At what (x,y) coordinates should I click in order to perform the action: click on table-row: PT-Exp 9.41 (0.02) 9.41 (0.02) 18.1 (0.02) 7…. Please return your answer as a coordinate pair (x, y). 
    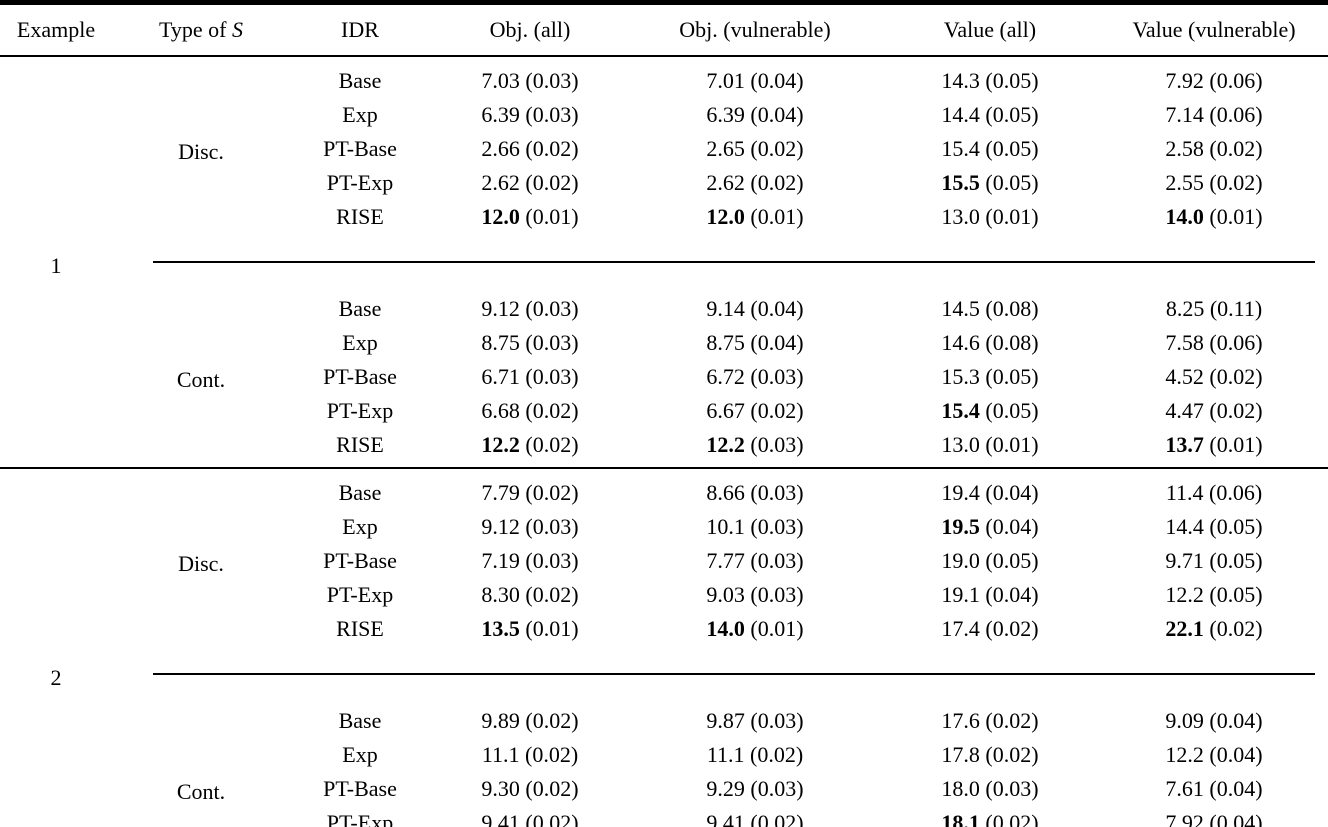
    Looking at the image, I should click on (664, 816).